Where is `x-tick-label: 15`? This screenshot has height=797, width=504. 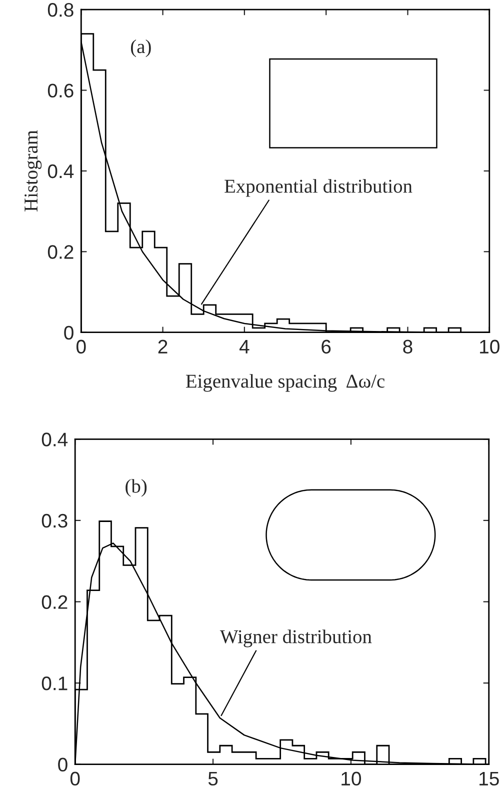 x-tick-label: 15 is located at coordinates (489, 779).